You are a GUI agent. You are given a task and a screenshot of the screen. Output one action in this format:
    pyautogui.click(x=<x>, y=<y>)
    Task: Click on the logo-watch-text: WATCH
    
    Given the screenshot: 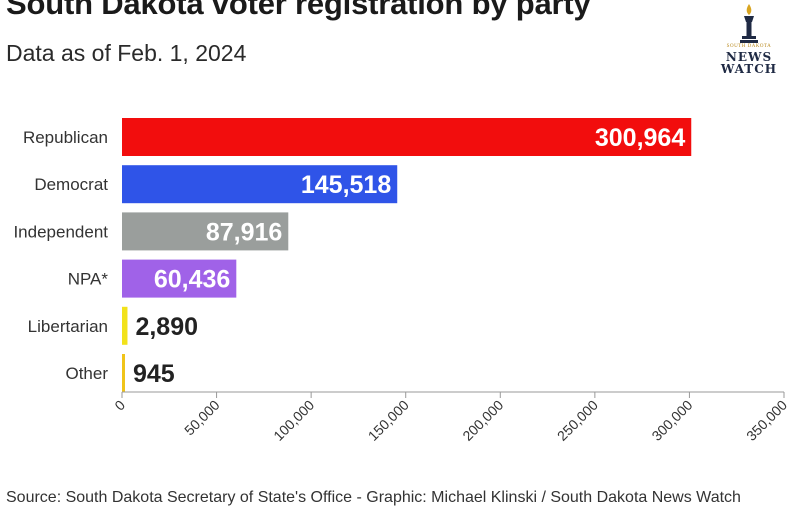 What is the action you would take?
    pyautogui.click(x=749, y=69)
    